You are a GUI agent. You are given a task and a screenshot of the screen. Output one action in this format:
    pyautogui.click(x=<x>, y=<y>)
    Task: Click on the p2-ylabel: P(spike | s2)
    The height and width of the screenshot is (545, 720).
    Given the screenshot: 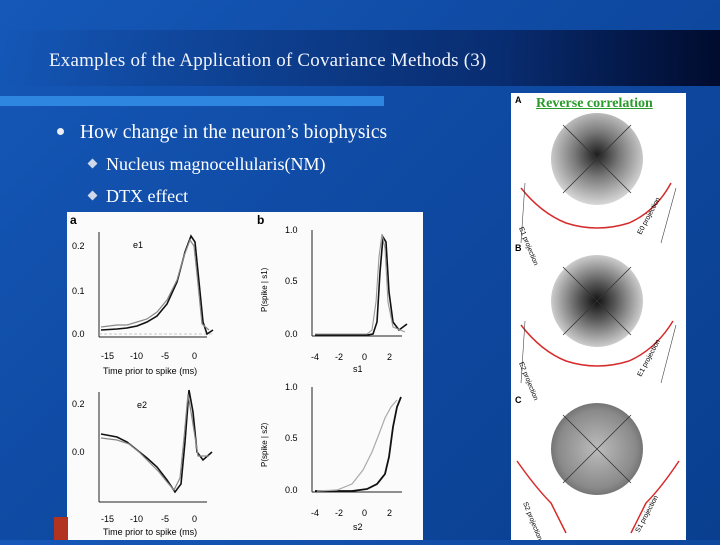 What is the action you would take?
    pyautogui.click(x=264, y=444)
    